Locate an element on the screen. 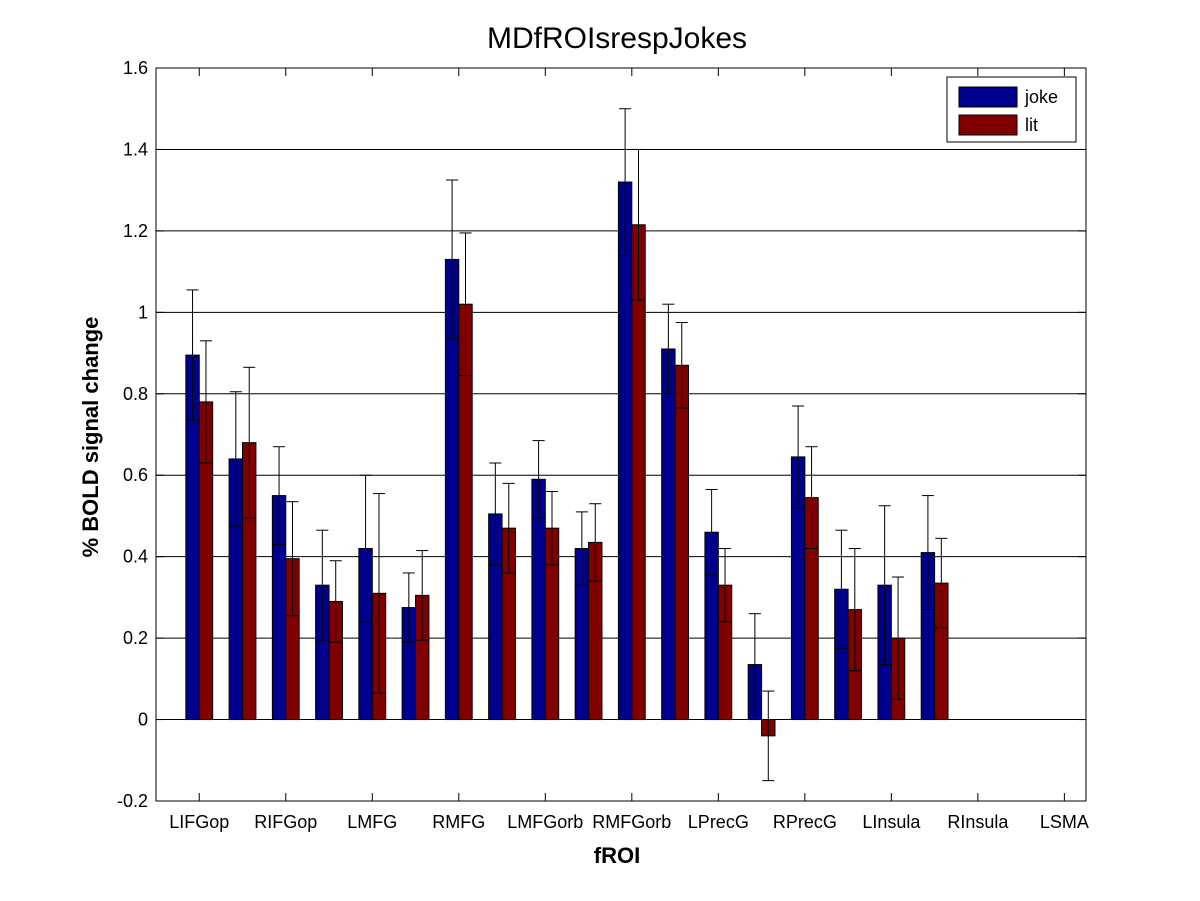 The width and height of the screenshot is (1200, 901). chart-title: MDfROIsrespJokes is located at coordinates (617, 38).